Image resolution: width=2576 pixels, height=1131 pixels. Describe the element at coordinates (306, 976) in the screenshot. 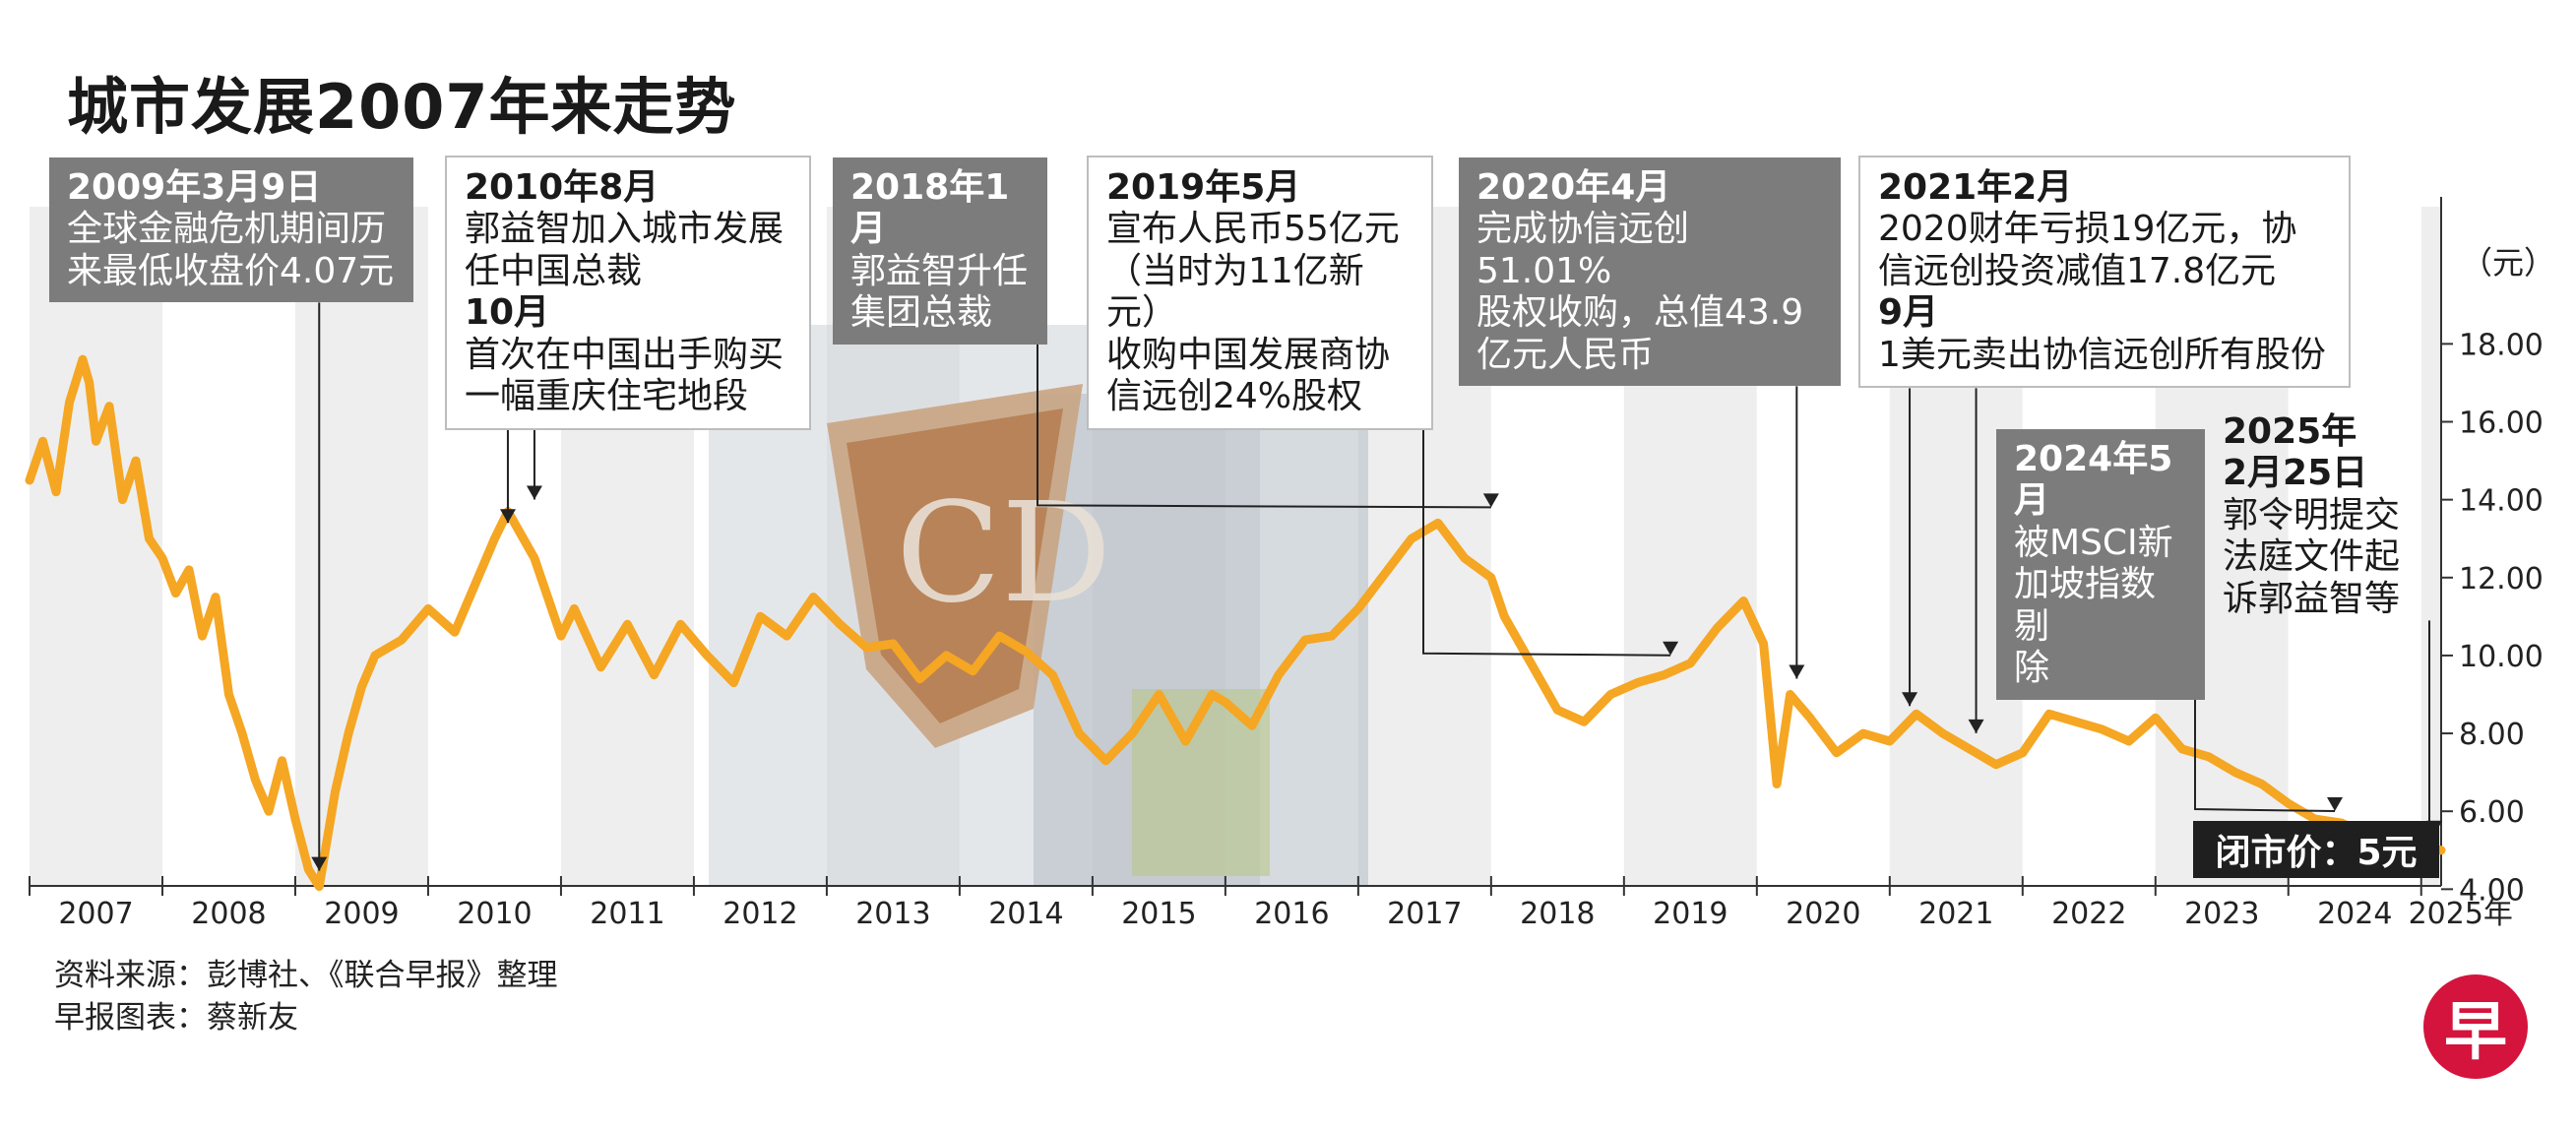

I see `source-line: 资料来源：彭博社、《联合早报》整理` at that location.